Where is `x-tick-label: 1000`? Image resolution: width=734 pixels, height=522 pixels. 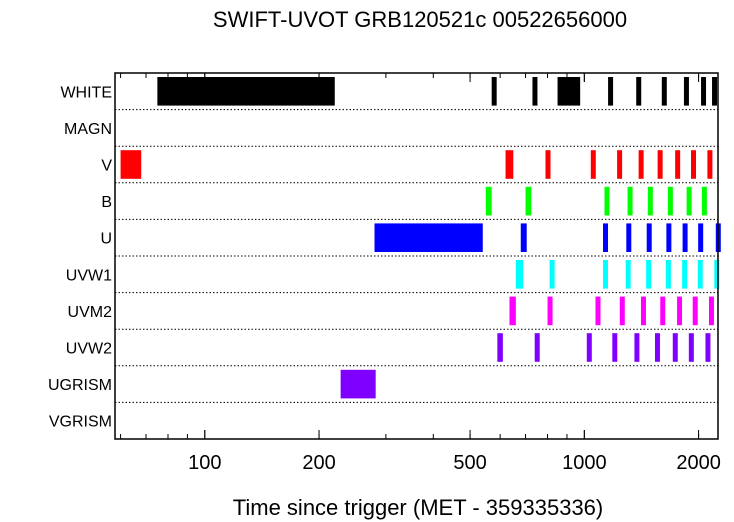 x-tick-label: 1000 is located at coordinates (584, 463).